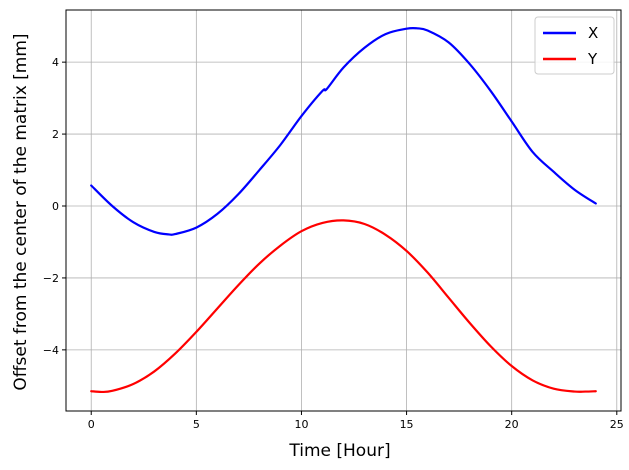 The height and width of the screenshot is (470, 629). I want to click on y-tick-label: 2, so click(55, 134).